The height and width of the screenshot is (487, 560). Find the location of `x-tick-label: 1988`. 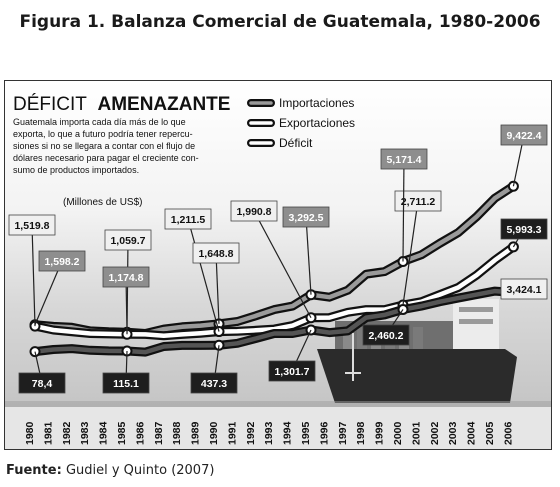

x-tick-label: 1988 is located at coordinates (177, 433).